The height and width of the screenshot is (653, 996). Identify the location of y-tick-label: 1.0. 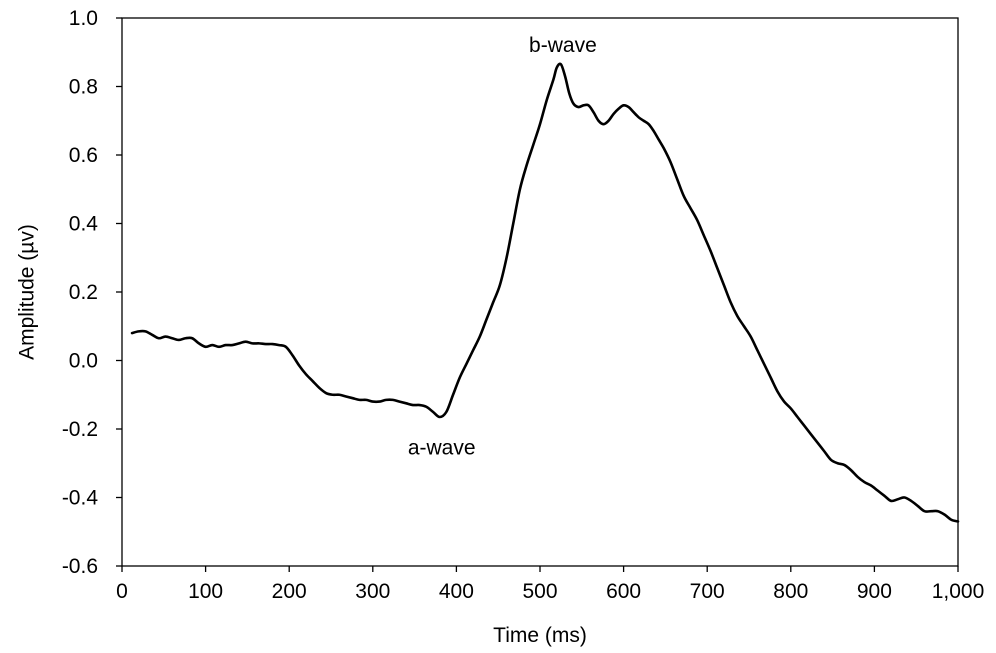
(83, 18).